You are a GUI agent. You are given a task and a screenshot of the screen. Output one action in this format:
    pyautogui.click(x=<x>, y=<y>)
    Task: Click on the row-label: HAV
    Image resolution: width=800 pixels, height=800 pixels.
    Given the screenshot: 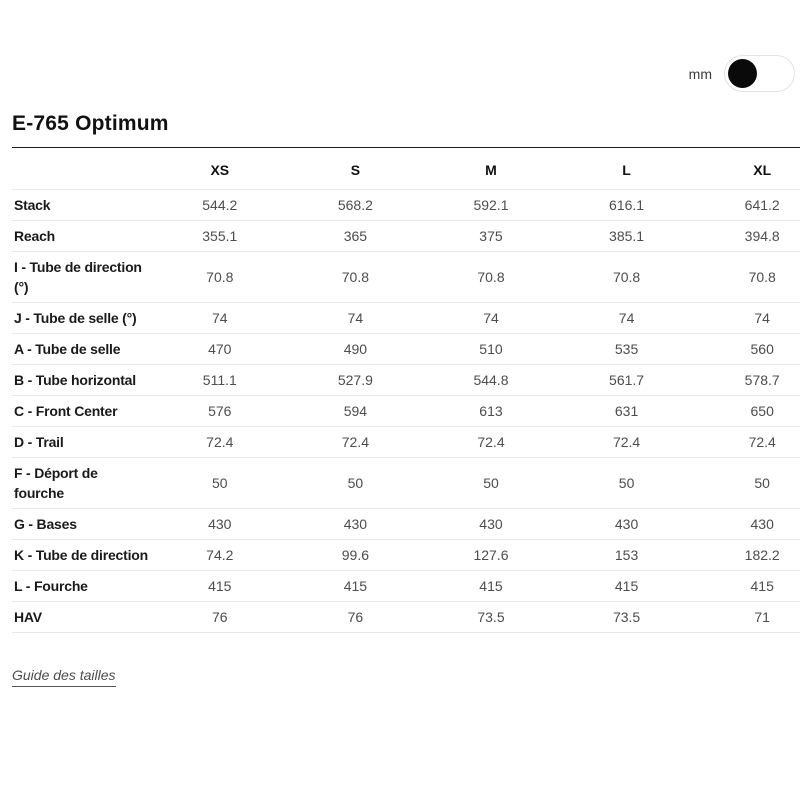 What is the action you would take?
    pyautogui.click(x=82, y=617)
    